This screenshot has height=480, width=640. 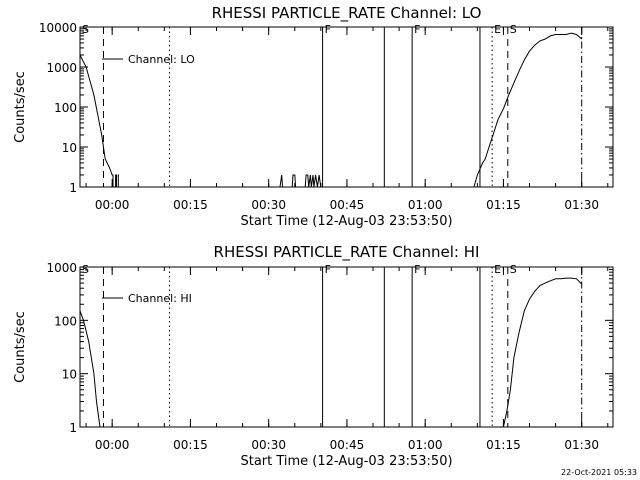 What do you see at coordinates (58, 28) in the screenshot?
I see `y-tick-label: 10000` at bounding box center [58, 28].